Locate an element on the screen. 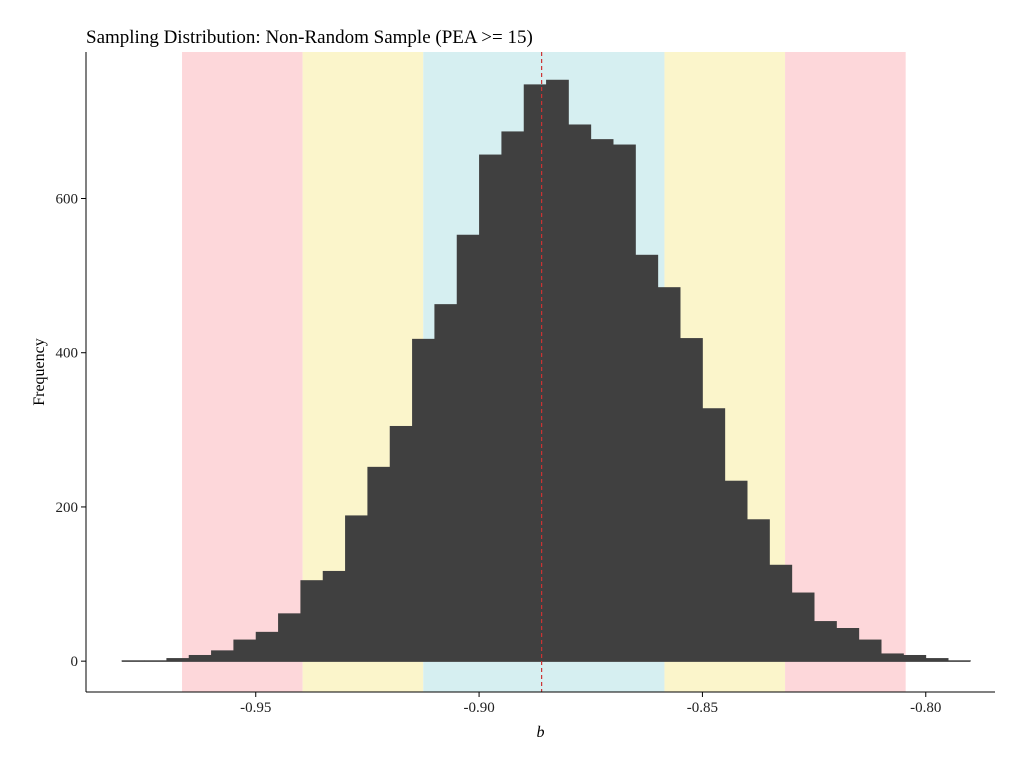  x-tick-label-1: -0.95 is located at coordinates (255, 708).